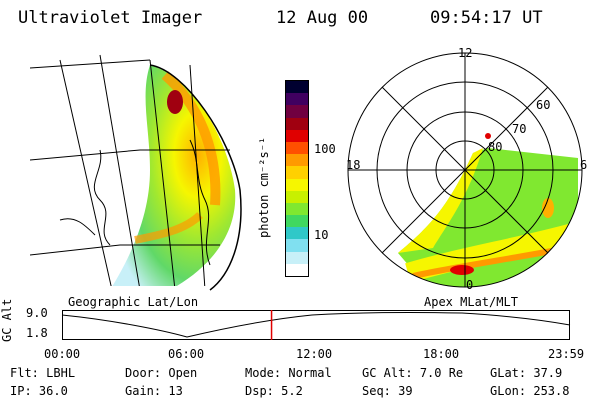 The width and height of the screenshot is (600, 400). I want to click on timeline-ytick-min: 1.8, so click(37, 333).